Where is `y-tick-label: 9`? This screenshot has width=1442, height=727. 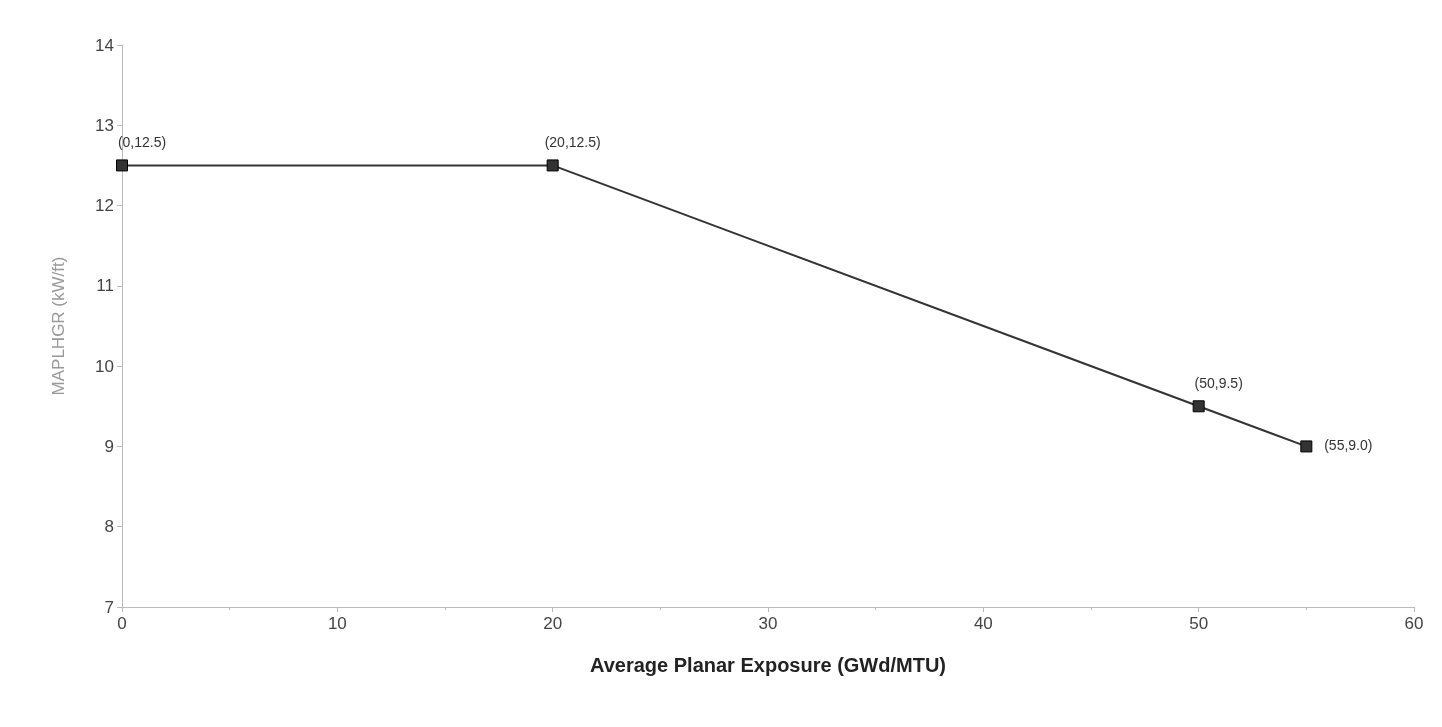
y-tick-label: 9 is located at coordinates (109, 446).